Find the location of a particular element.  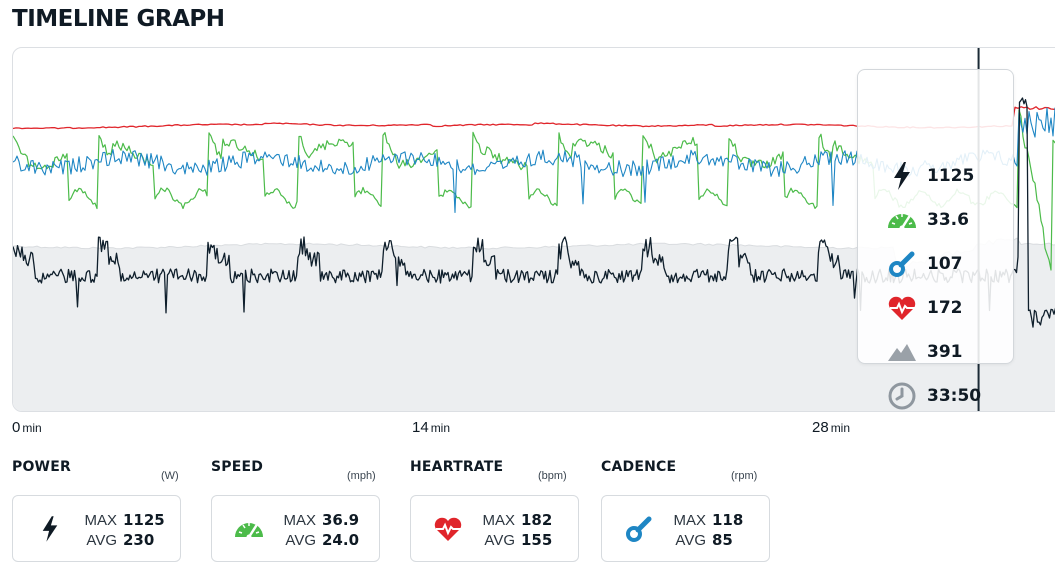

tooltip-row-heartrate: 172 is located at coordinates (935, 308).